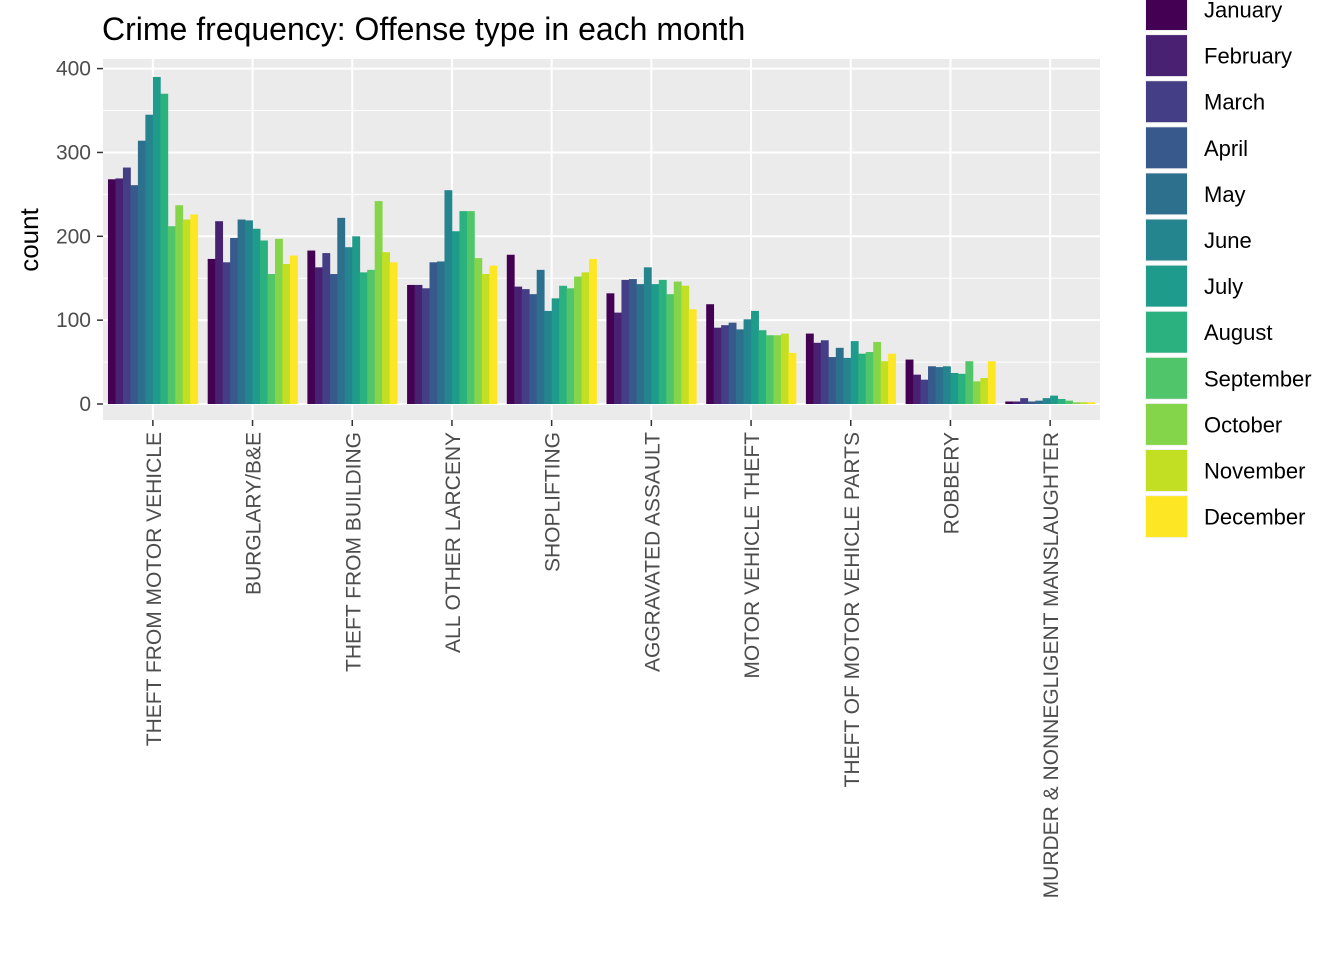 The height and width of the screenshot is (960, 1344). What do you see at coordinates (1254, 517) in the screenshot?
I see `legend-label: December` at bounding box center [1254, 517].